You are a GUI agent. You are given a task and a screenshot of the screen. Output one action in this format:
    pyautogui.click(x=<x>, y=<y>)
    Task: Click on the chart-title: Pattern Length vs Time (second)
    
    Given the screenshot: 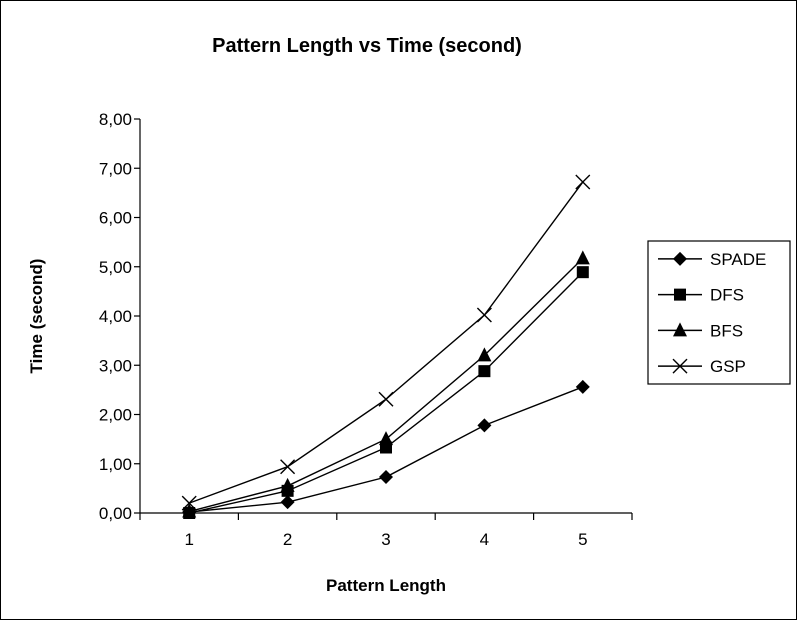 What is the action you would take?
    pyautogui.click(x=367, y=46)
    